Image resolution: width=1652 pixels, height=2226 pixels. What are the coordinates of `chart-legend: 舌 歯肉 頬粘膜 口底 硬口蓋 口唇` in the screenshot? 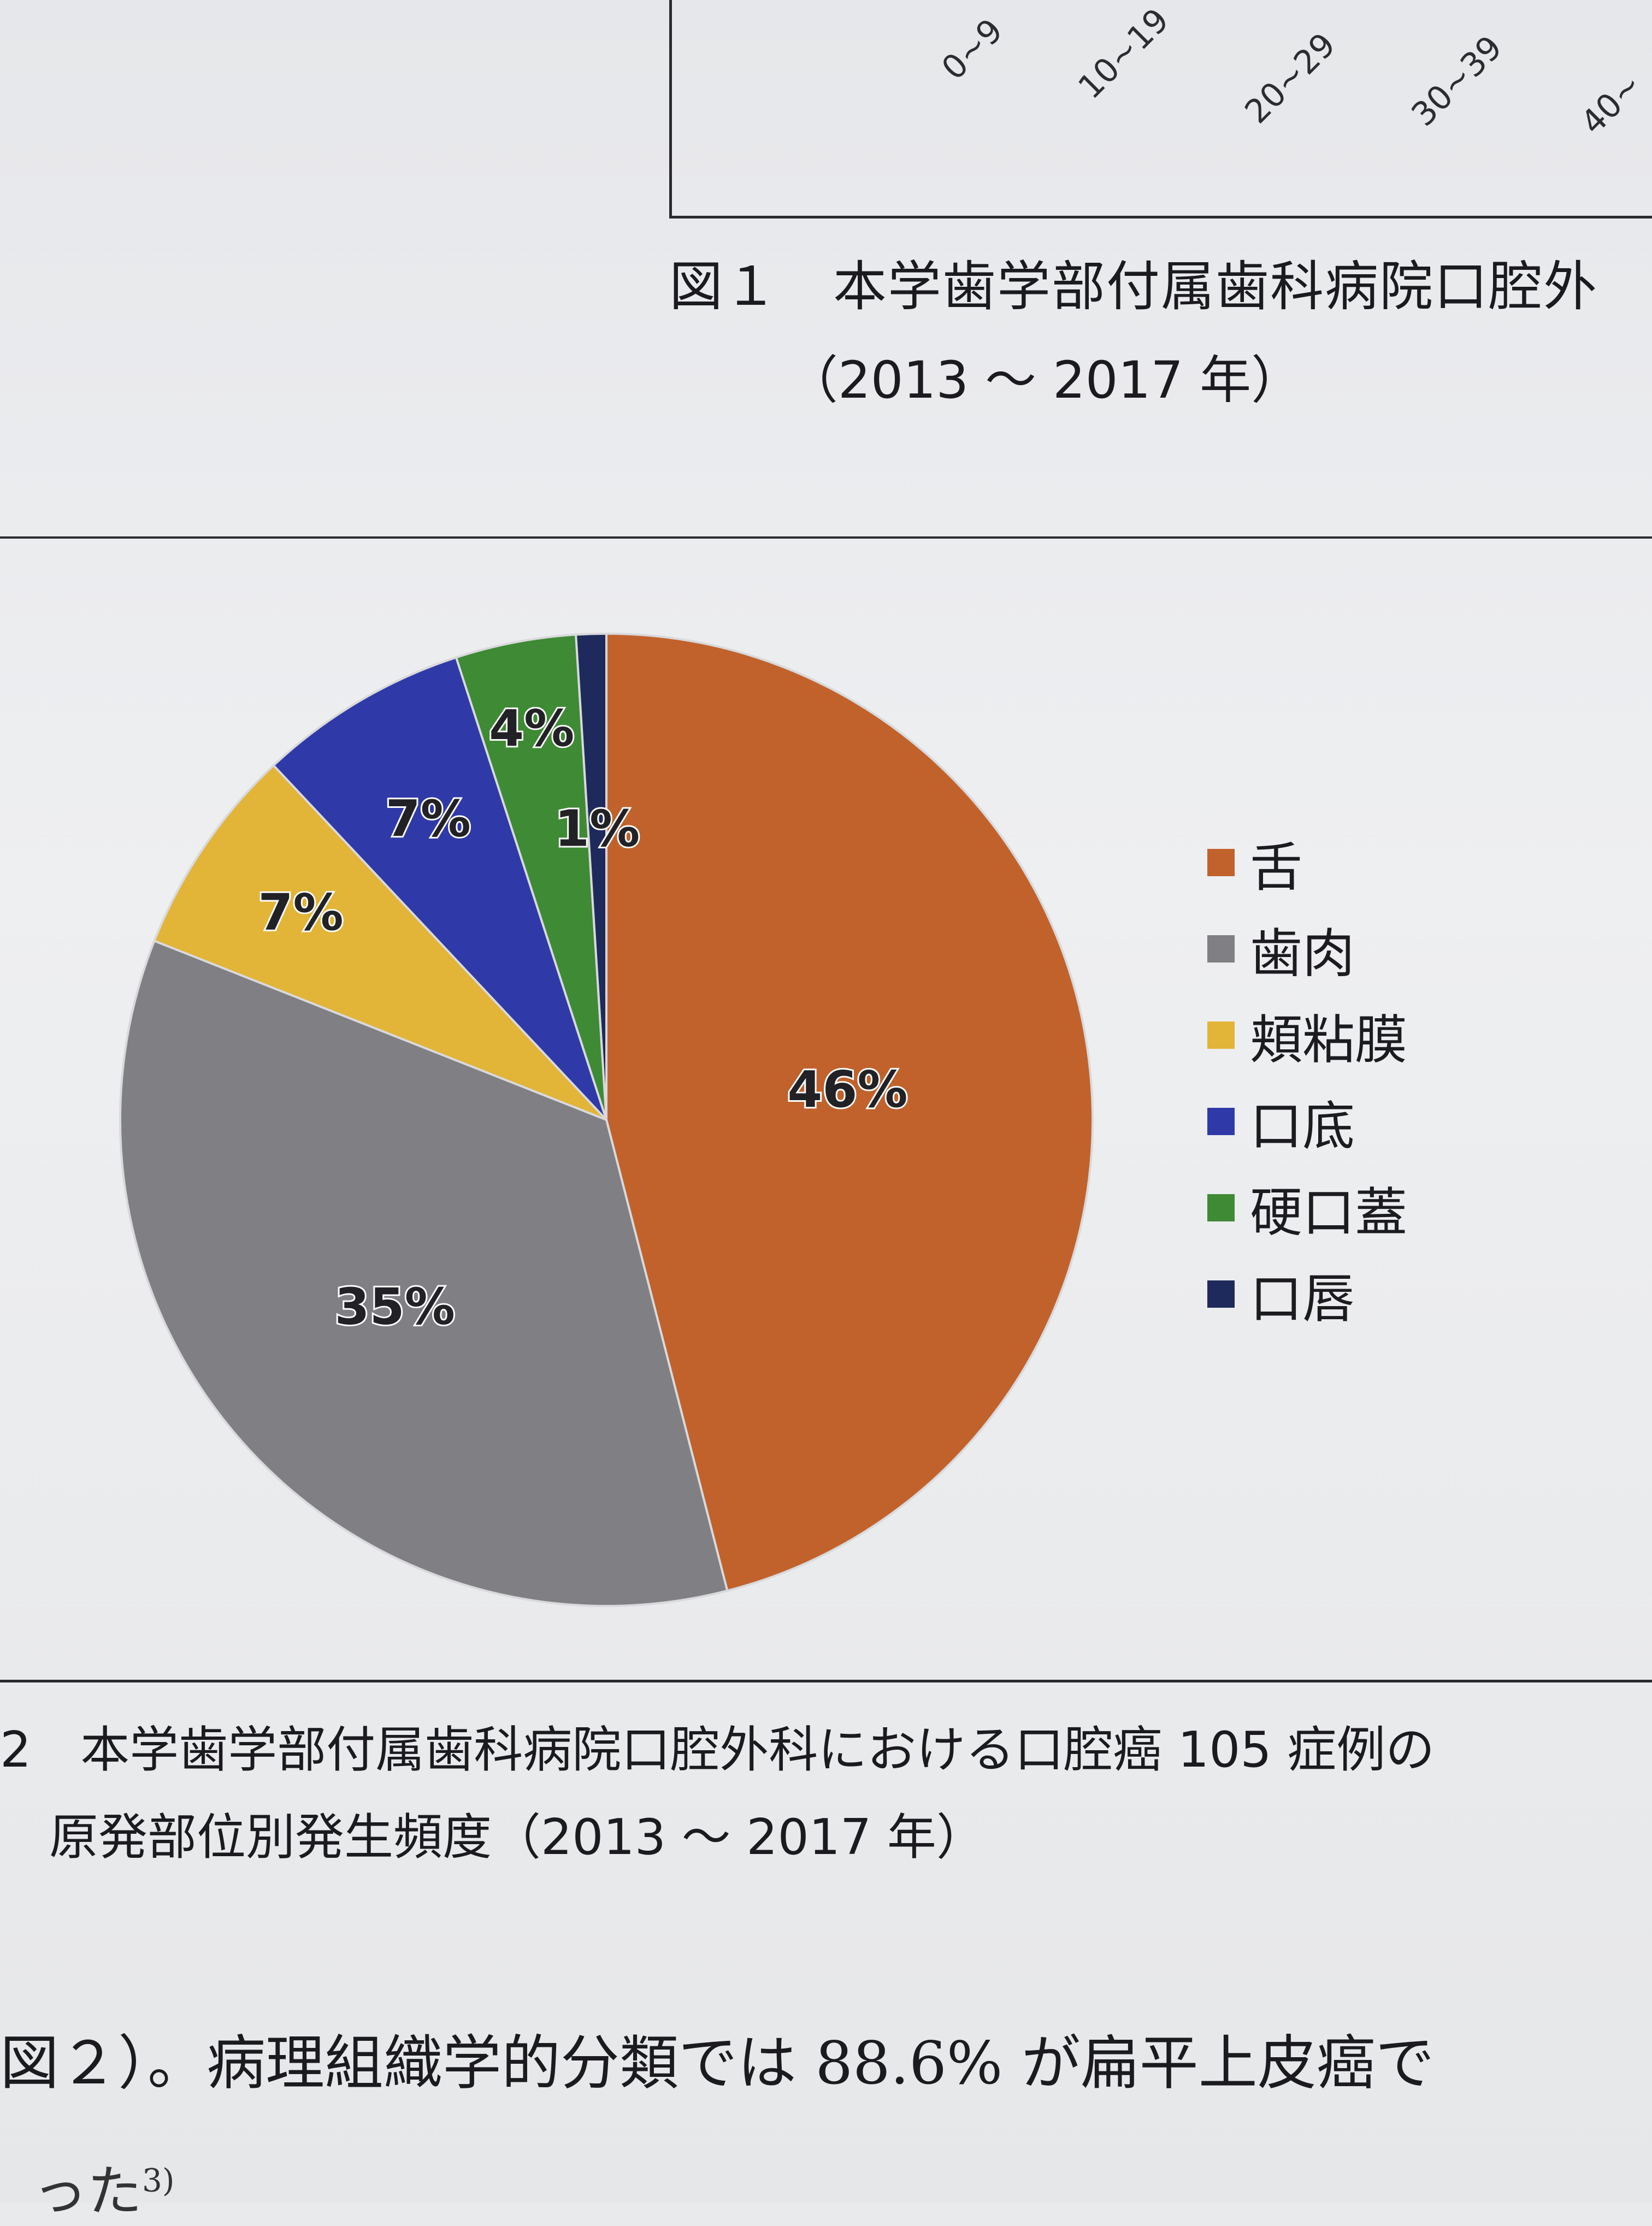 It's located at (1307, 1078).